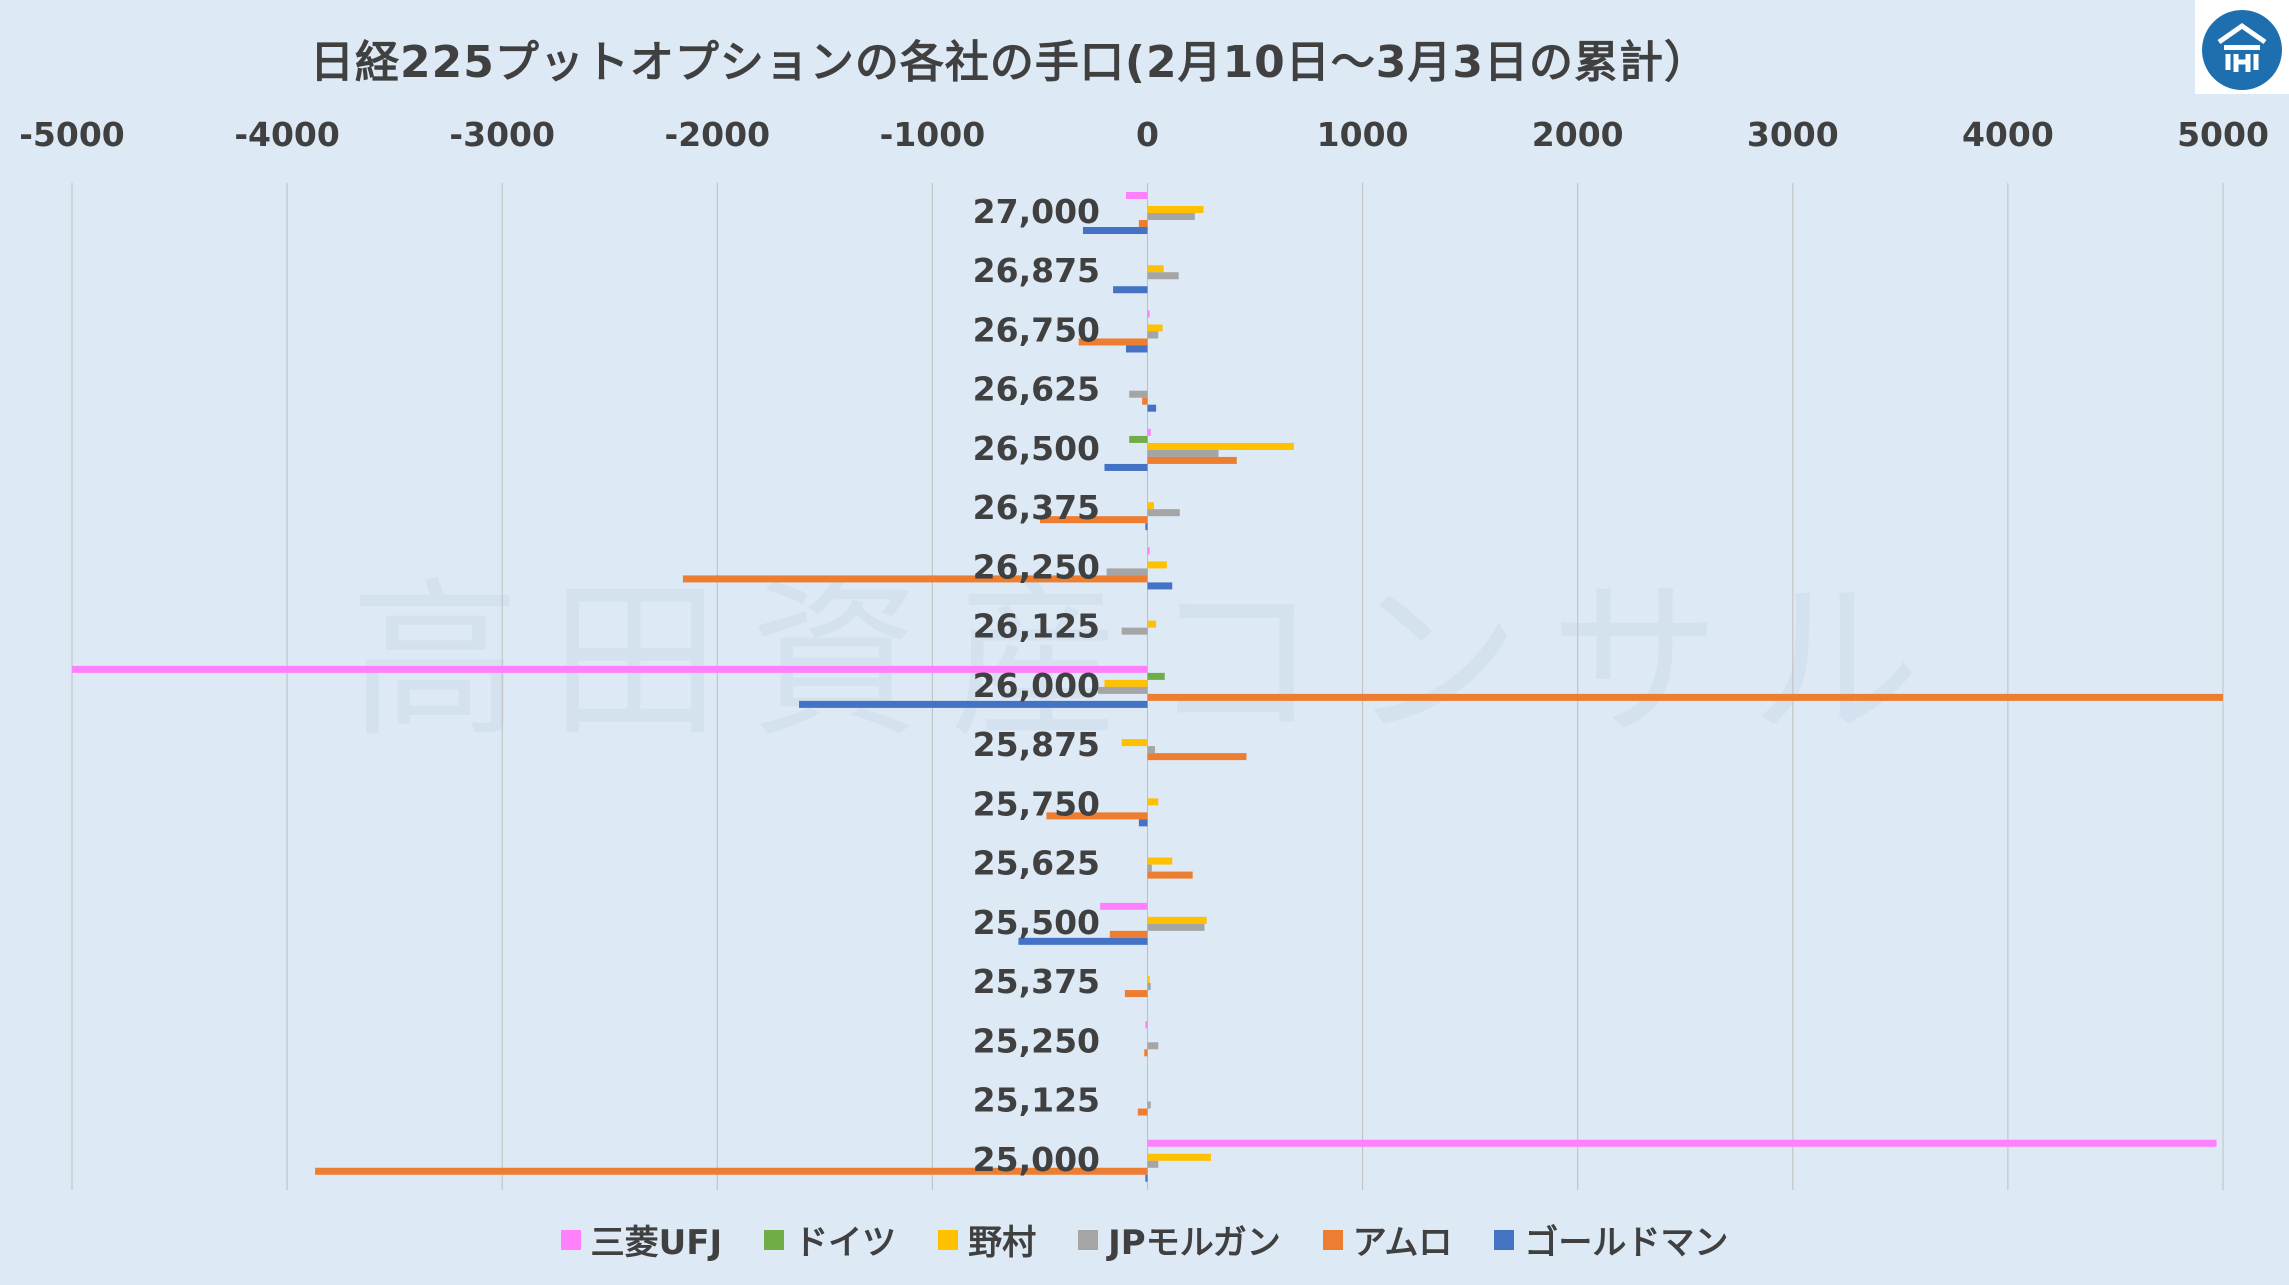  Describe the element at coordinates (933, 134) in the screenshot. I see `x-tick-label: -1000` at that location.